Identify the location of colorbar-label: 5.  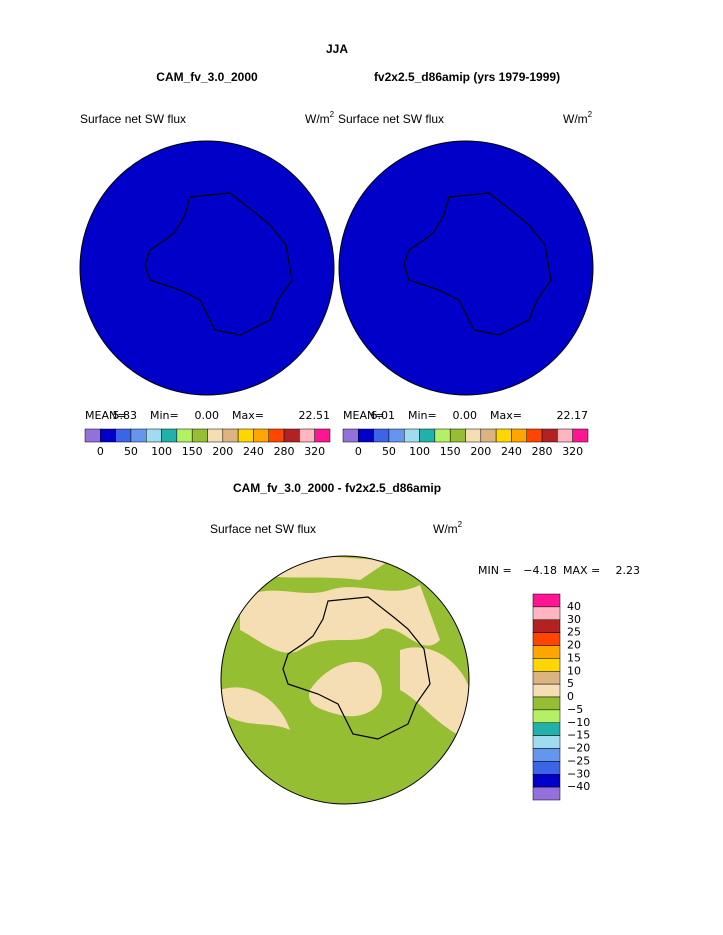
(570, 683).